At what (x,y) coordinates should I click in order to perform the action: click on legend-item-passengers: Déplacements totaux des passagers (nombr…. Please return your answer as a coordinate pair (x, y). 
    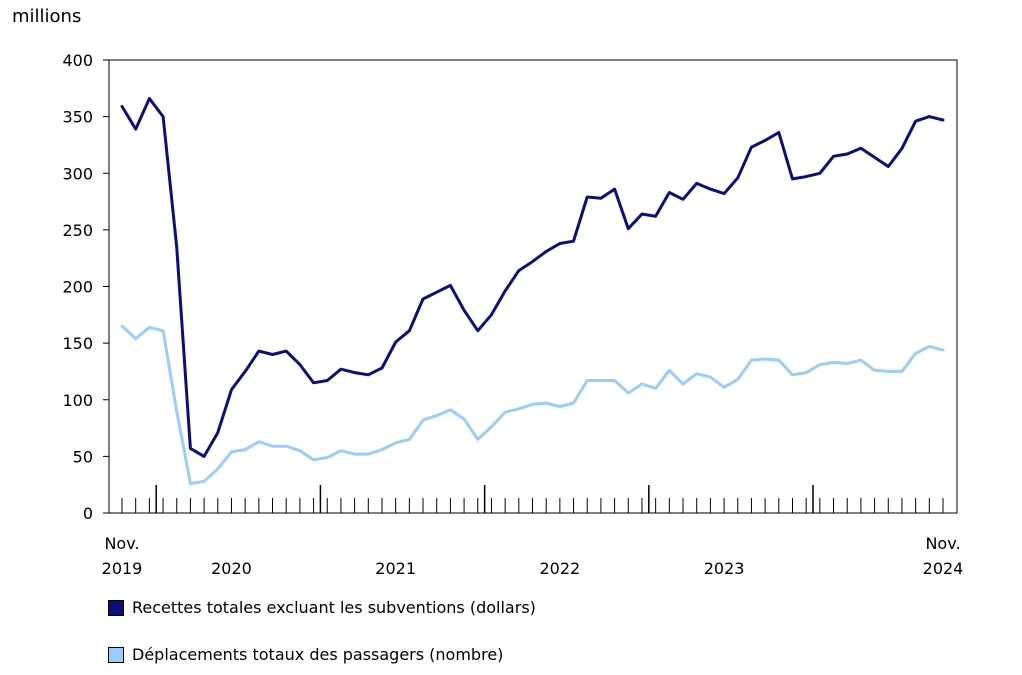
    Looking at the image, I should click on (305, 654).